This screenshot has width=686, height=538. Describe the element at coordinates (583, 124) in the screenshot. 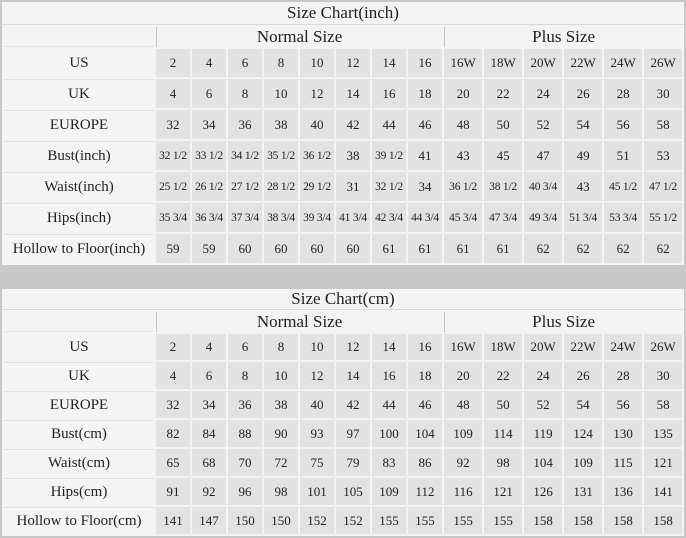

I see `size-cell: 54` at that location.